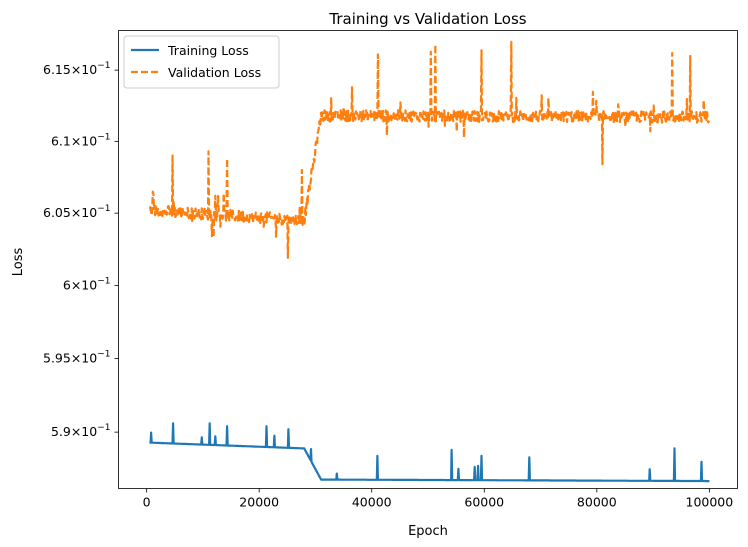  Describe the element at coordinates (77, 212) in the screenshot. I see `y-tick-label: 6.05×10−1` at that location.